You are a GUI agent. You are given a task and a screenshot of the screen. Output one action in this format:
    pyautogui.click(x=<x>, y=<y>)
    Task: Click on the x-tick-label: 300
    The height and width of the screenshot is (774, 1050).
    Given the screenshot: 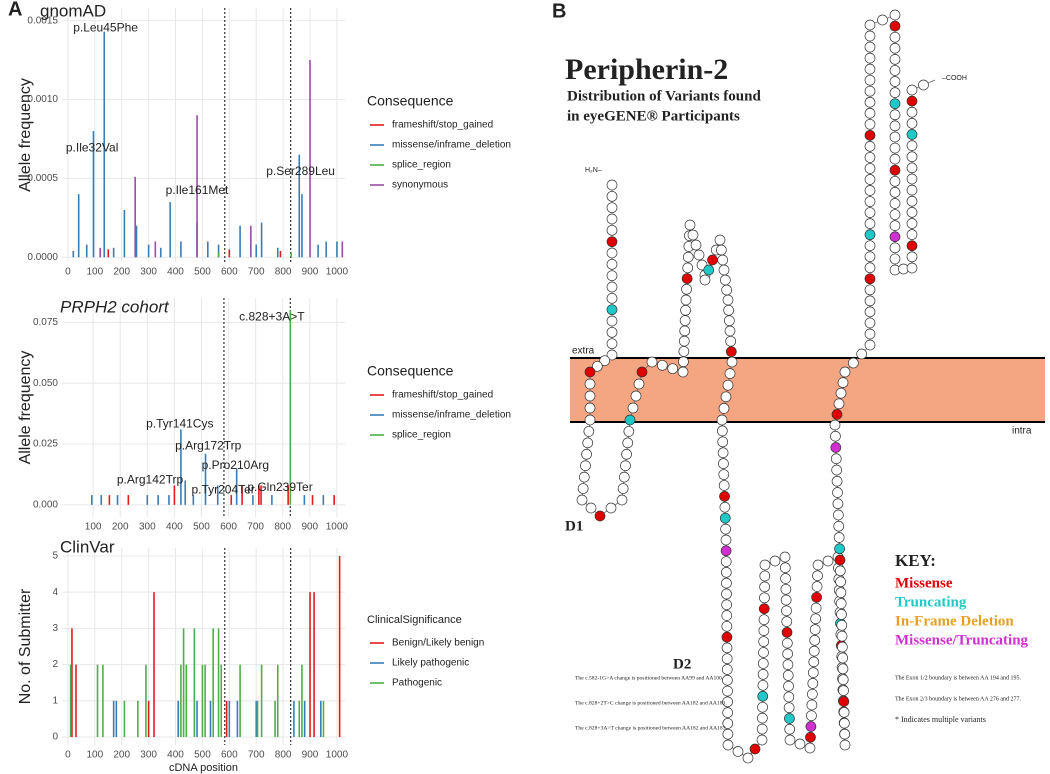 What is the action you would take?
    pyautogui.click(x=148, y=272)
    